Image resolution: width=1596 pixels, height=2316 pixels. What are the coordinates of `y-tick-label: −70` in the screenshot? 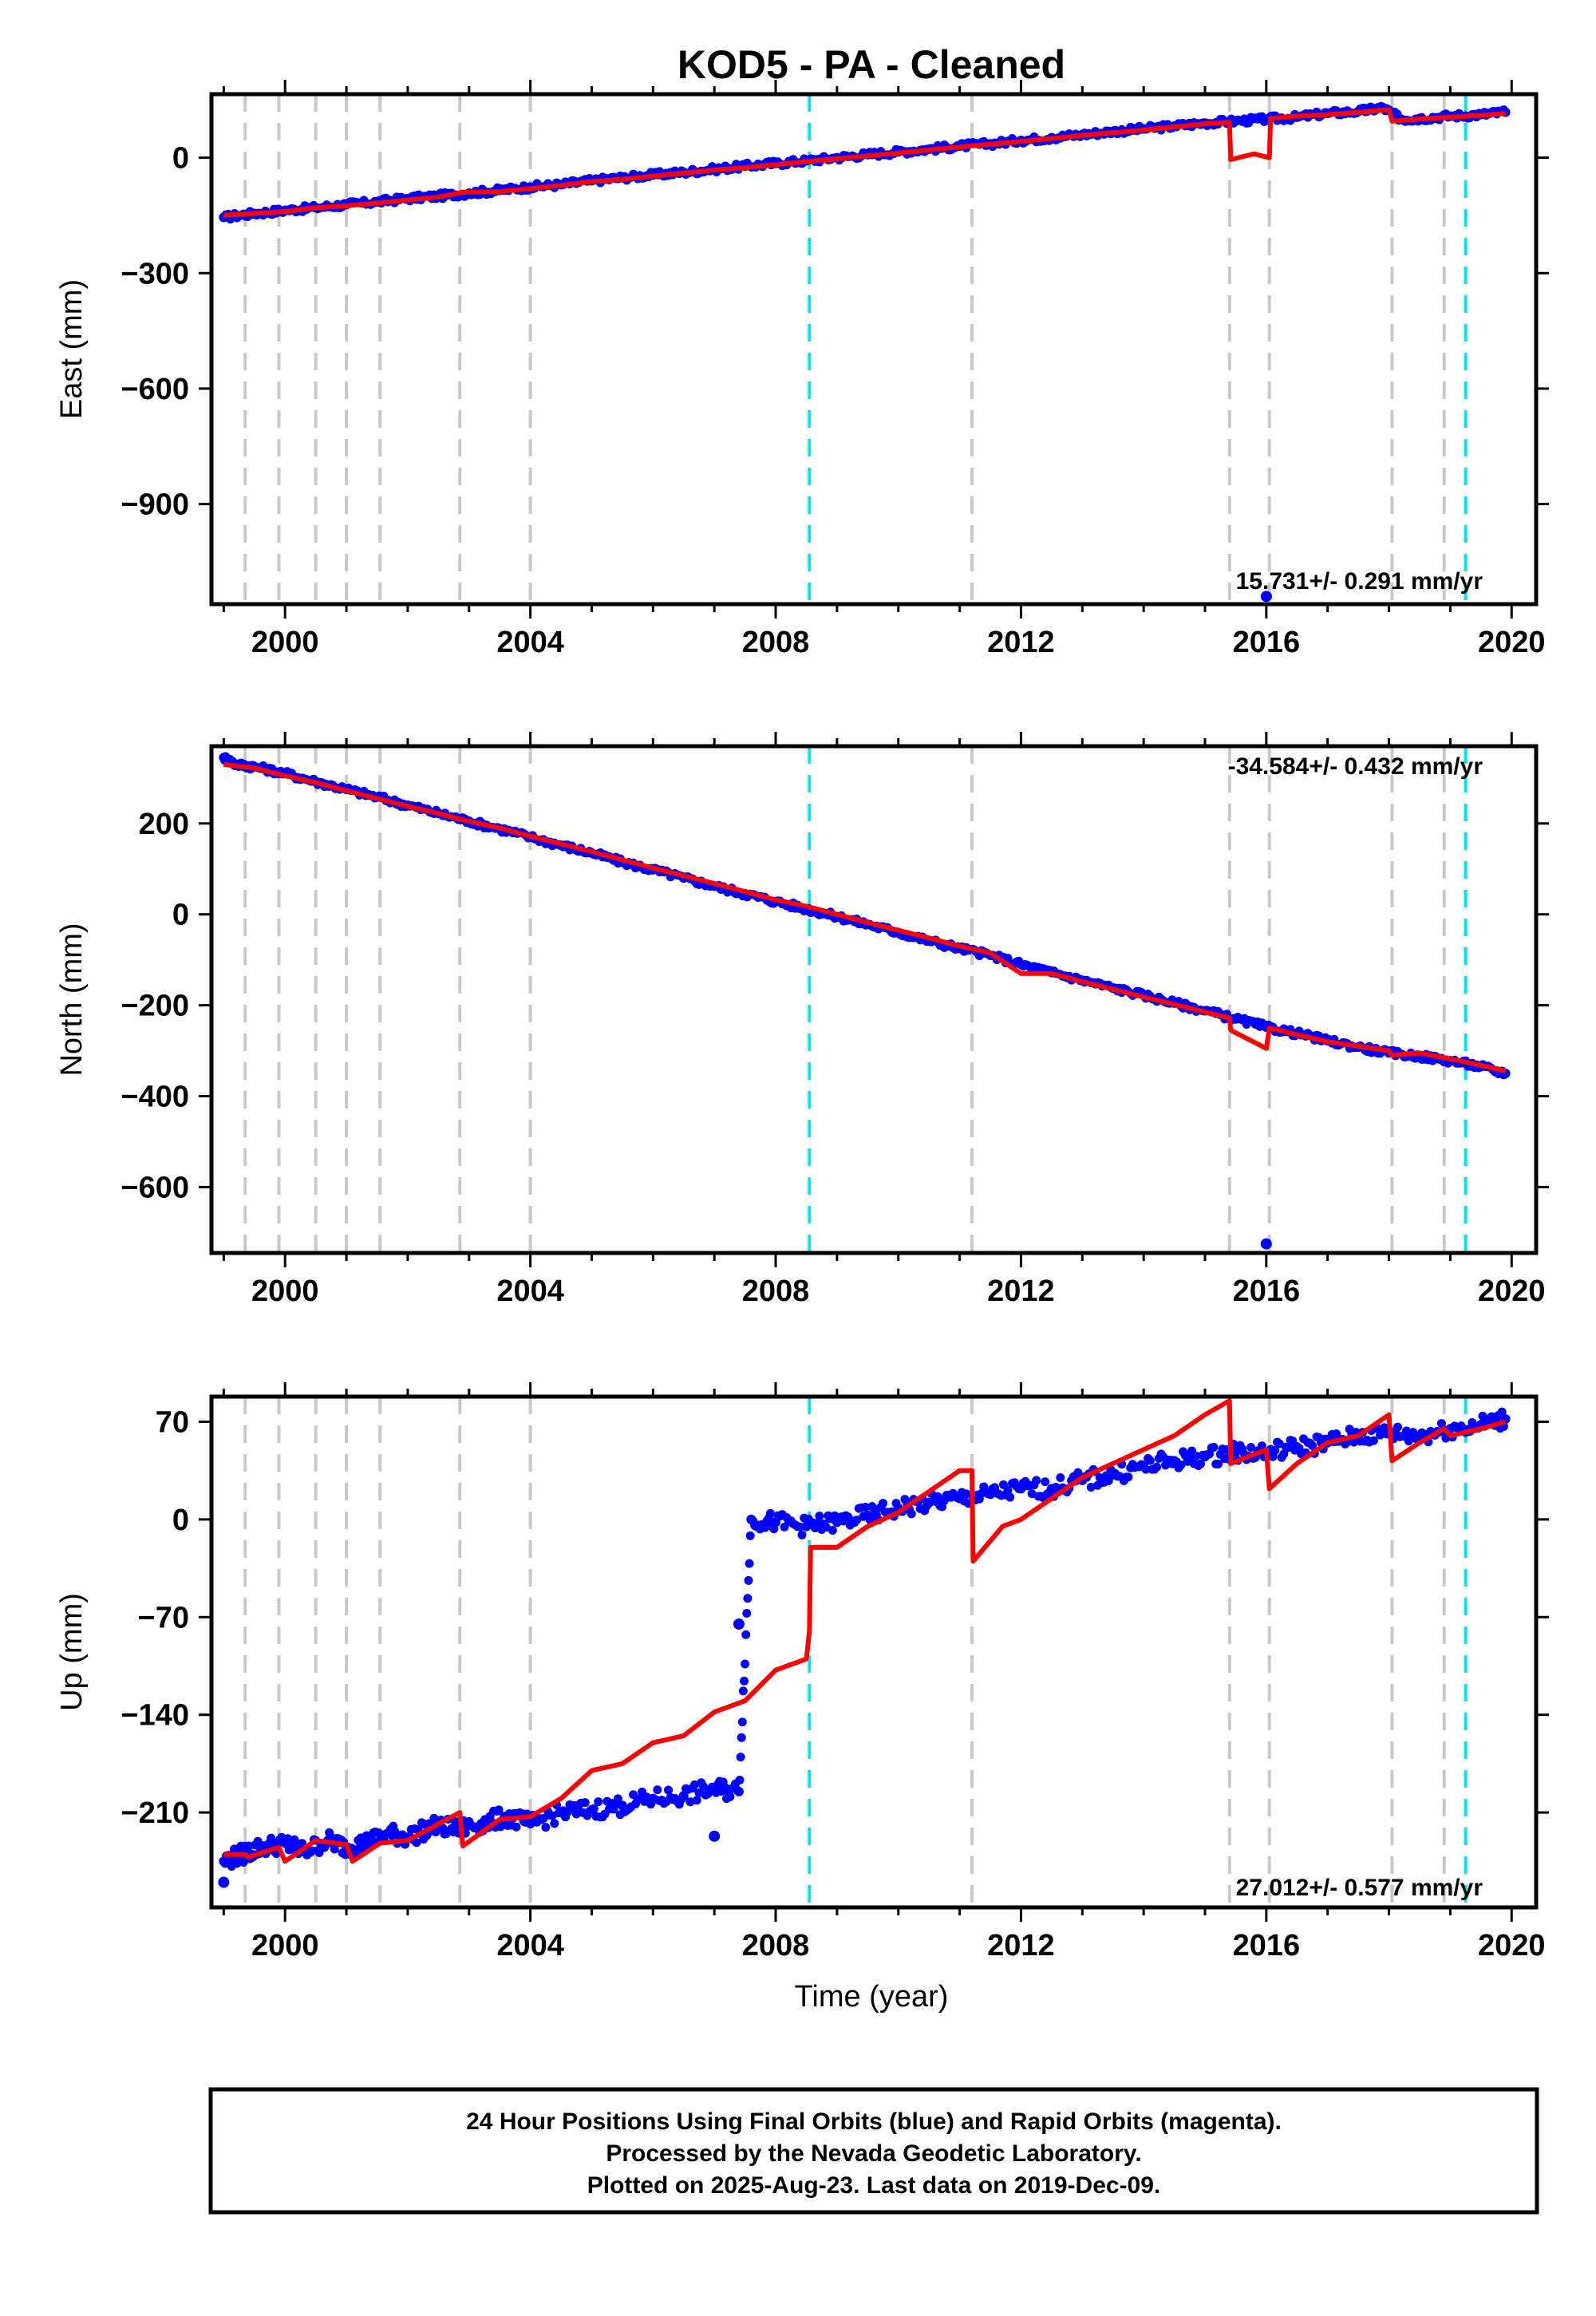 It's located at (163, 1617).